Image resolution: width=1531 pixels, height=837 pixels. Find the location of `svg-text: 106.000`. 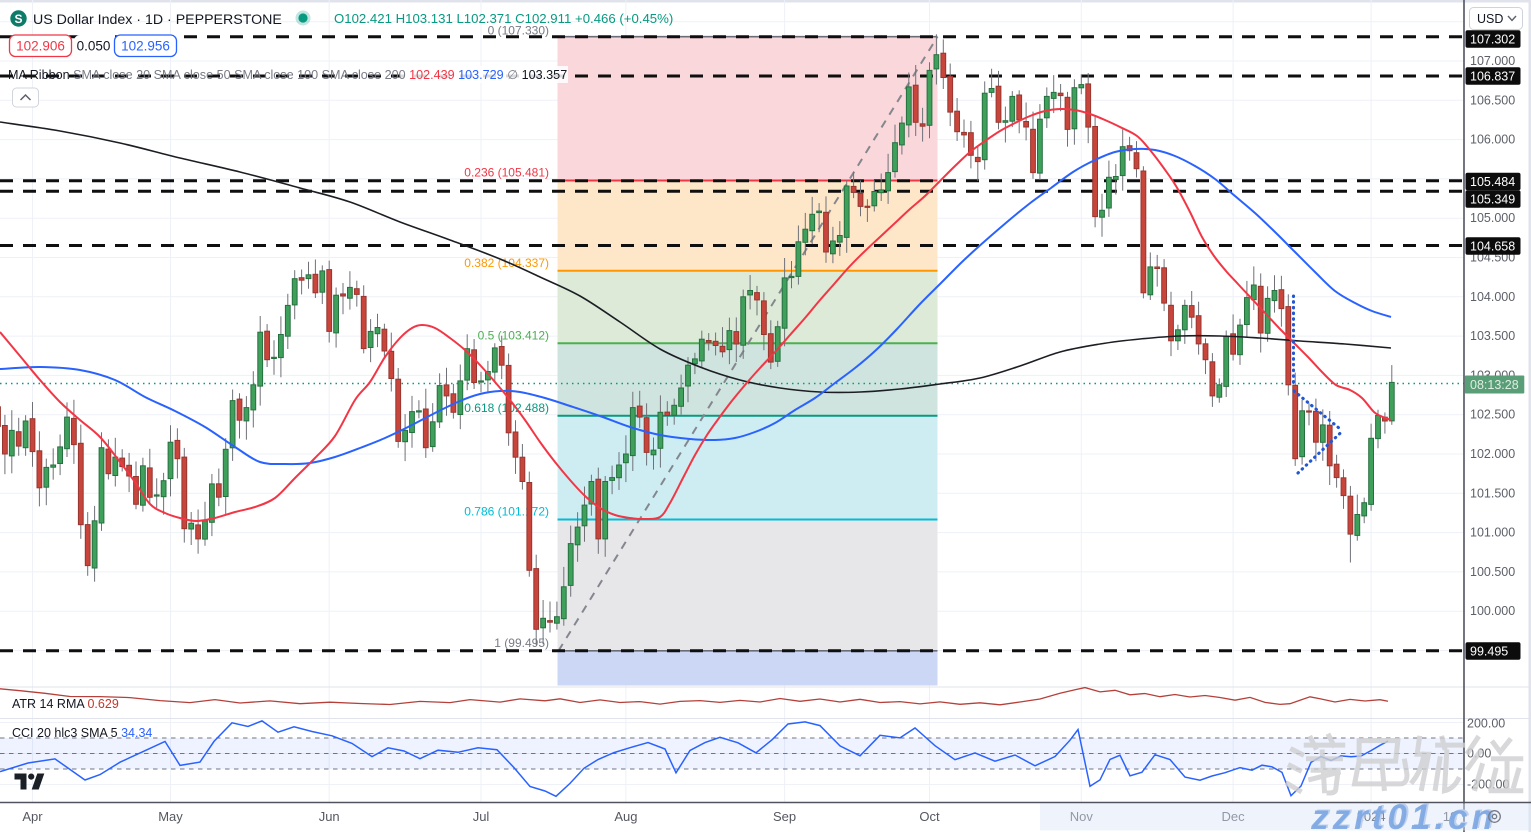

svg-text: 106.000 is located at coordinates (1492, 140).